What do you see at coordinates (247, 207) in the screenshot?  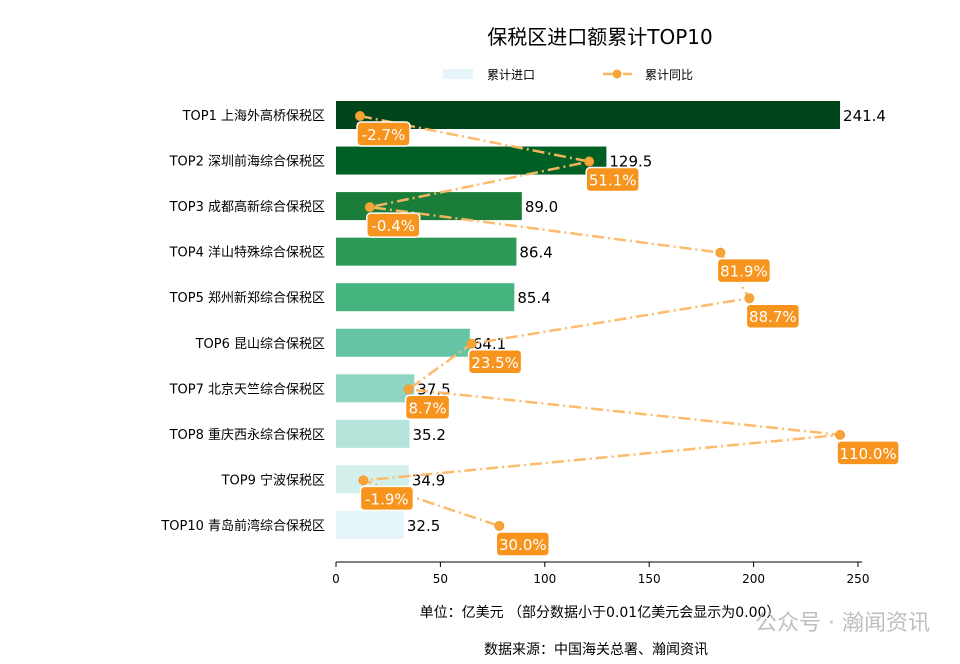 I see `category-label: TOP3 成都高新综合保税区` at bounding box center [247, 207].